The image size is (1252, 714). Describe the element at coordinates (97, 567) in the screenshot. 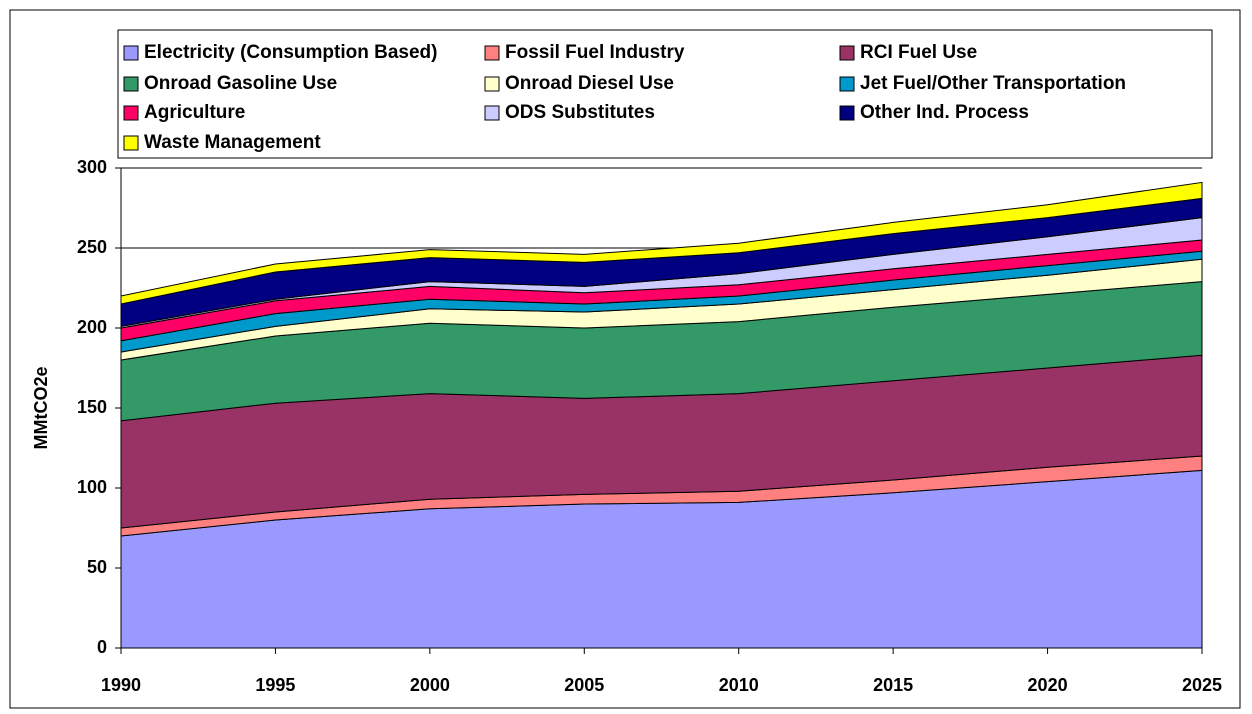

I see `y-tick-label: 50` at that location.